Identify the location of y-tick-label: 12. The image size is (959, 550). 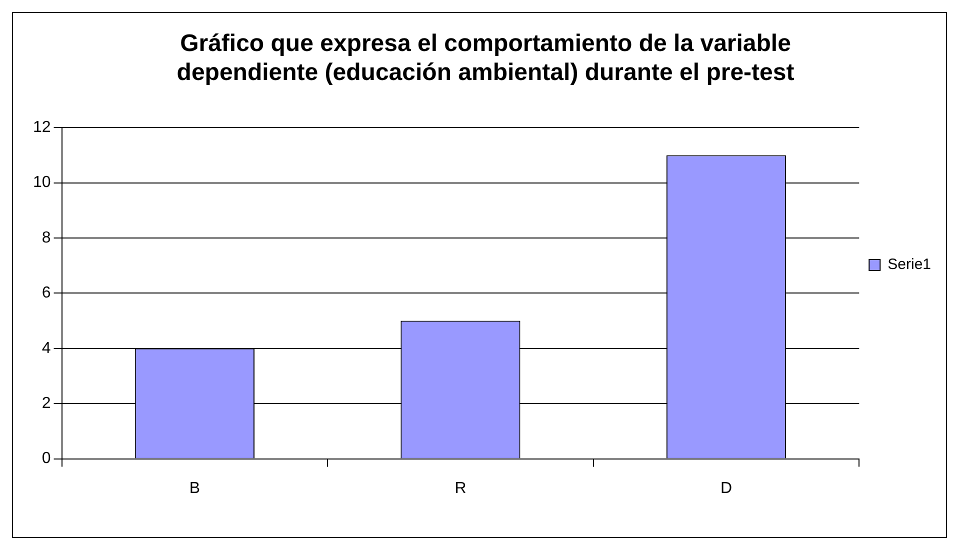
(42, 127).